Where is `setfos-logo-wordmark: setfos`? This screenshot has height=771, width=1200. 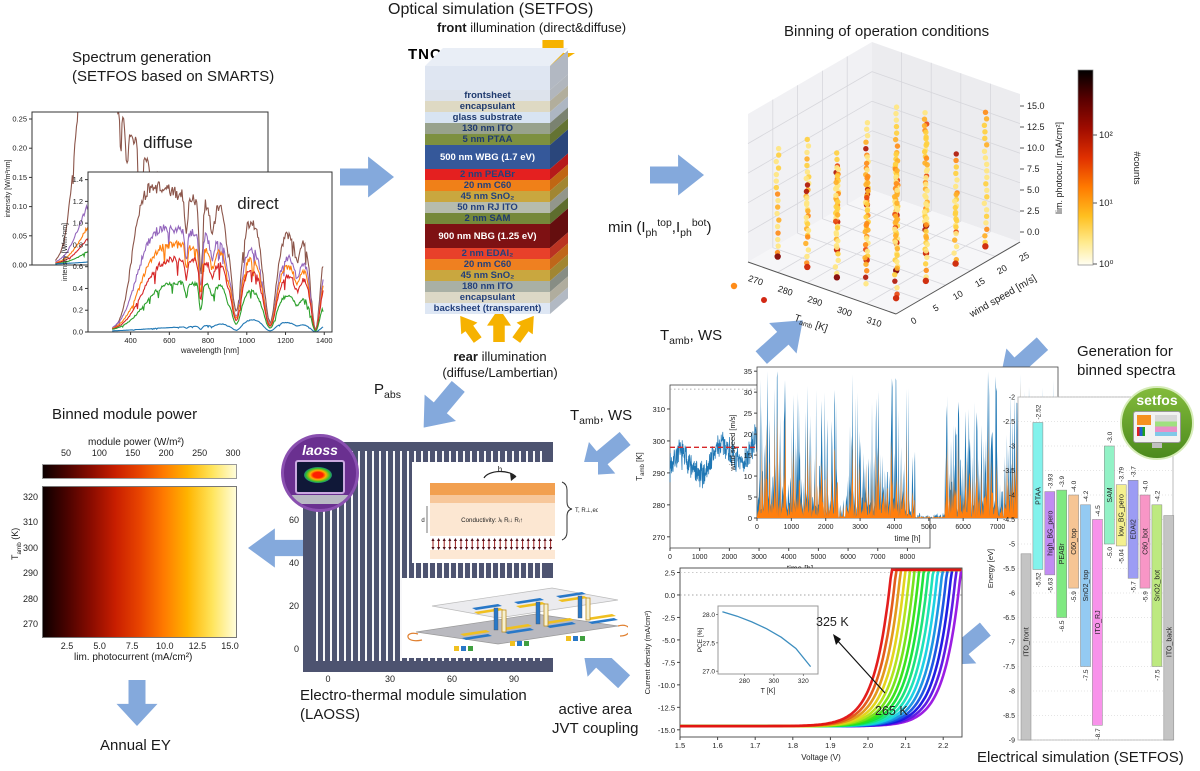 setfos-logo-wordmark: setfos is located at coordinates (1157, 400).